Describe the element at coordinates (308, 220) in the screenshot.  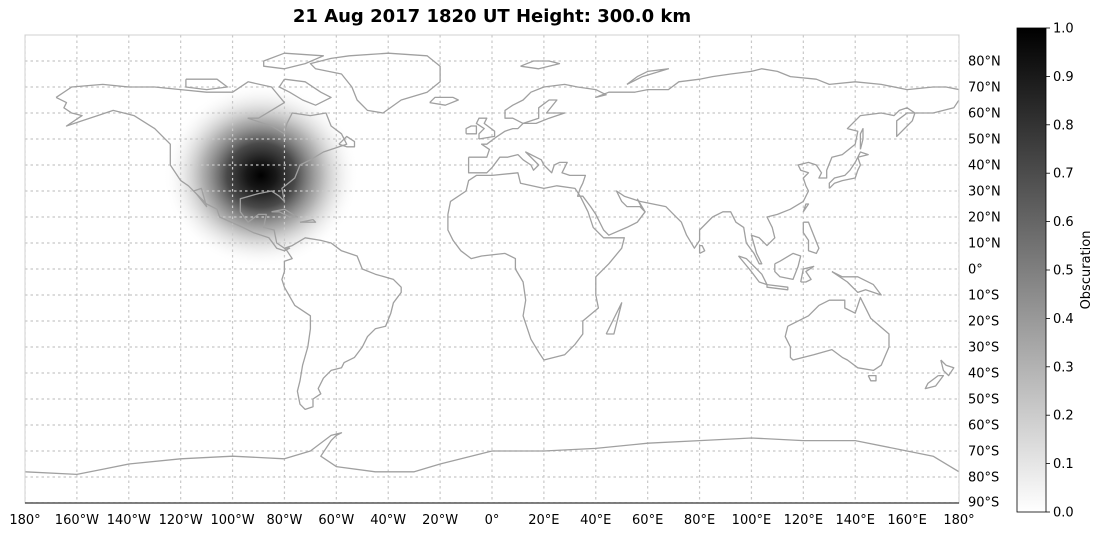
I see `coastline-hispaniola` at that location.